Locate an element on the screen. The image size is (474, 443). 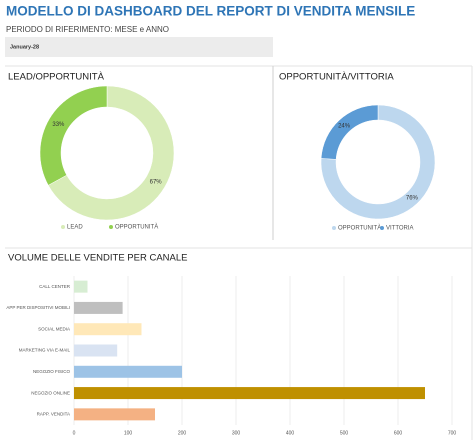
date-text: January-28 is located at coordinates (24, 47).